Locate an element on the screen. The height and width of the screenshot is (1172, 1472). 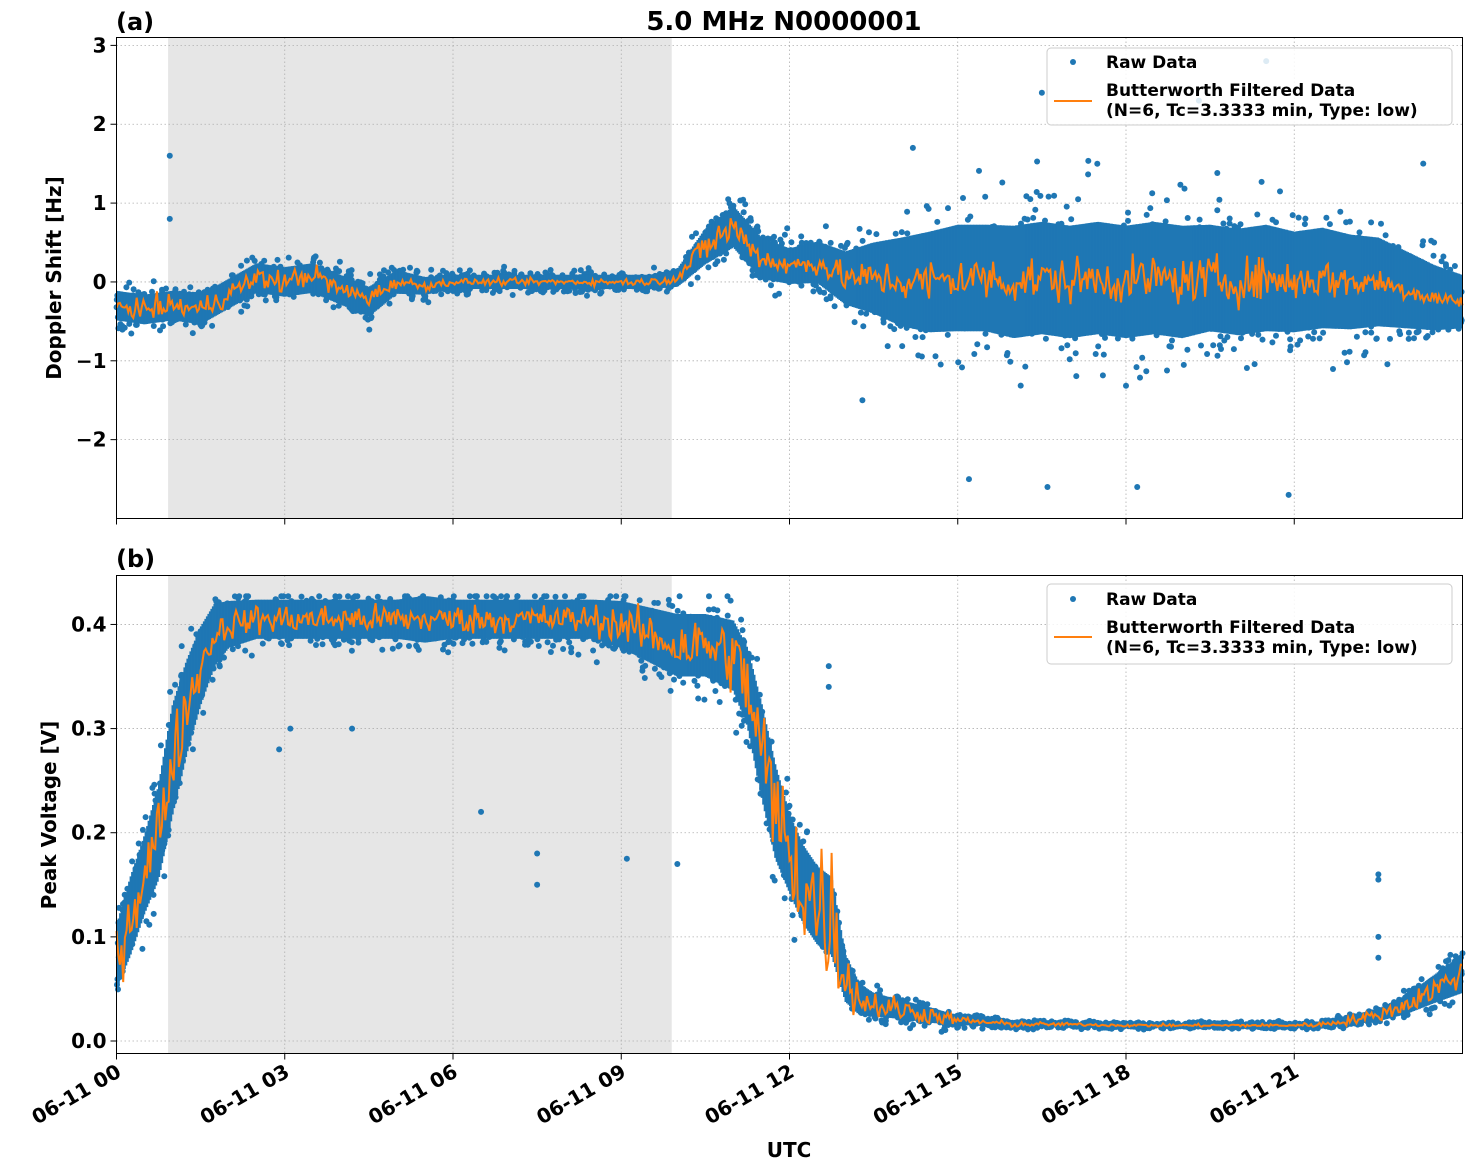
y-tick-label: 3 is located at coordinates (100, 45).